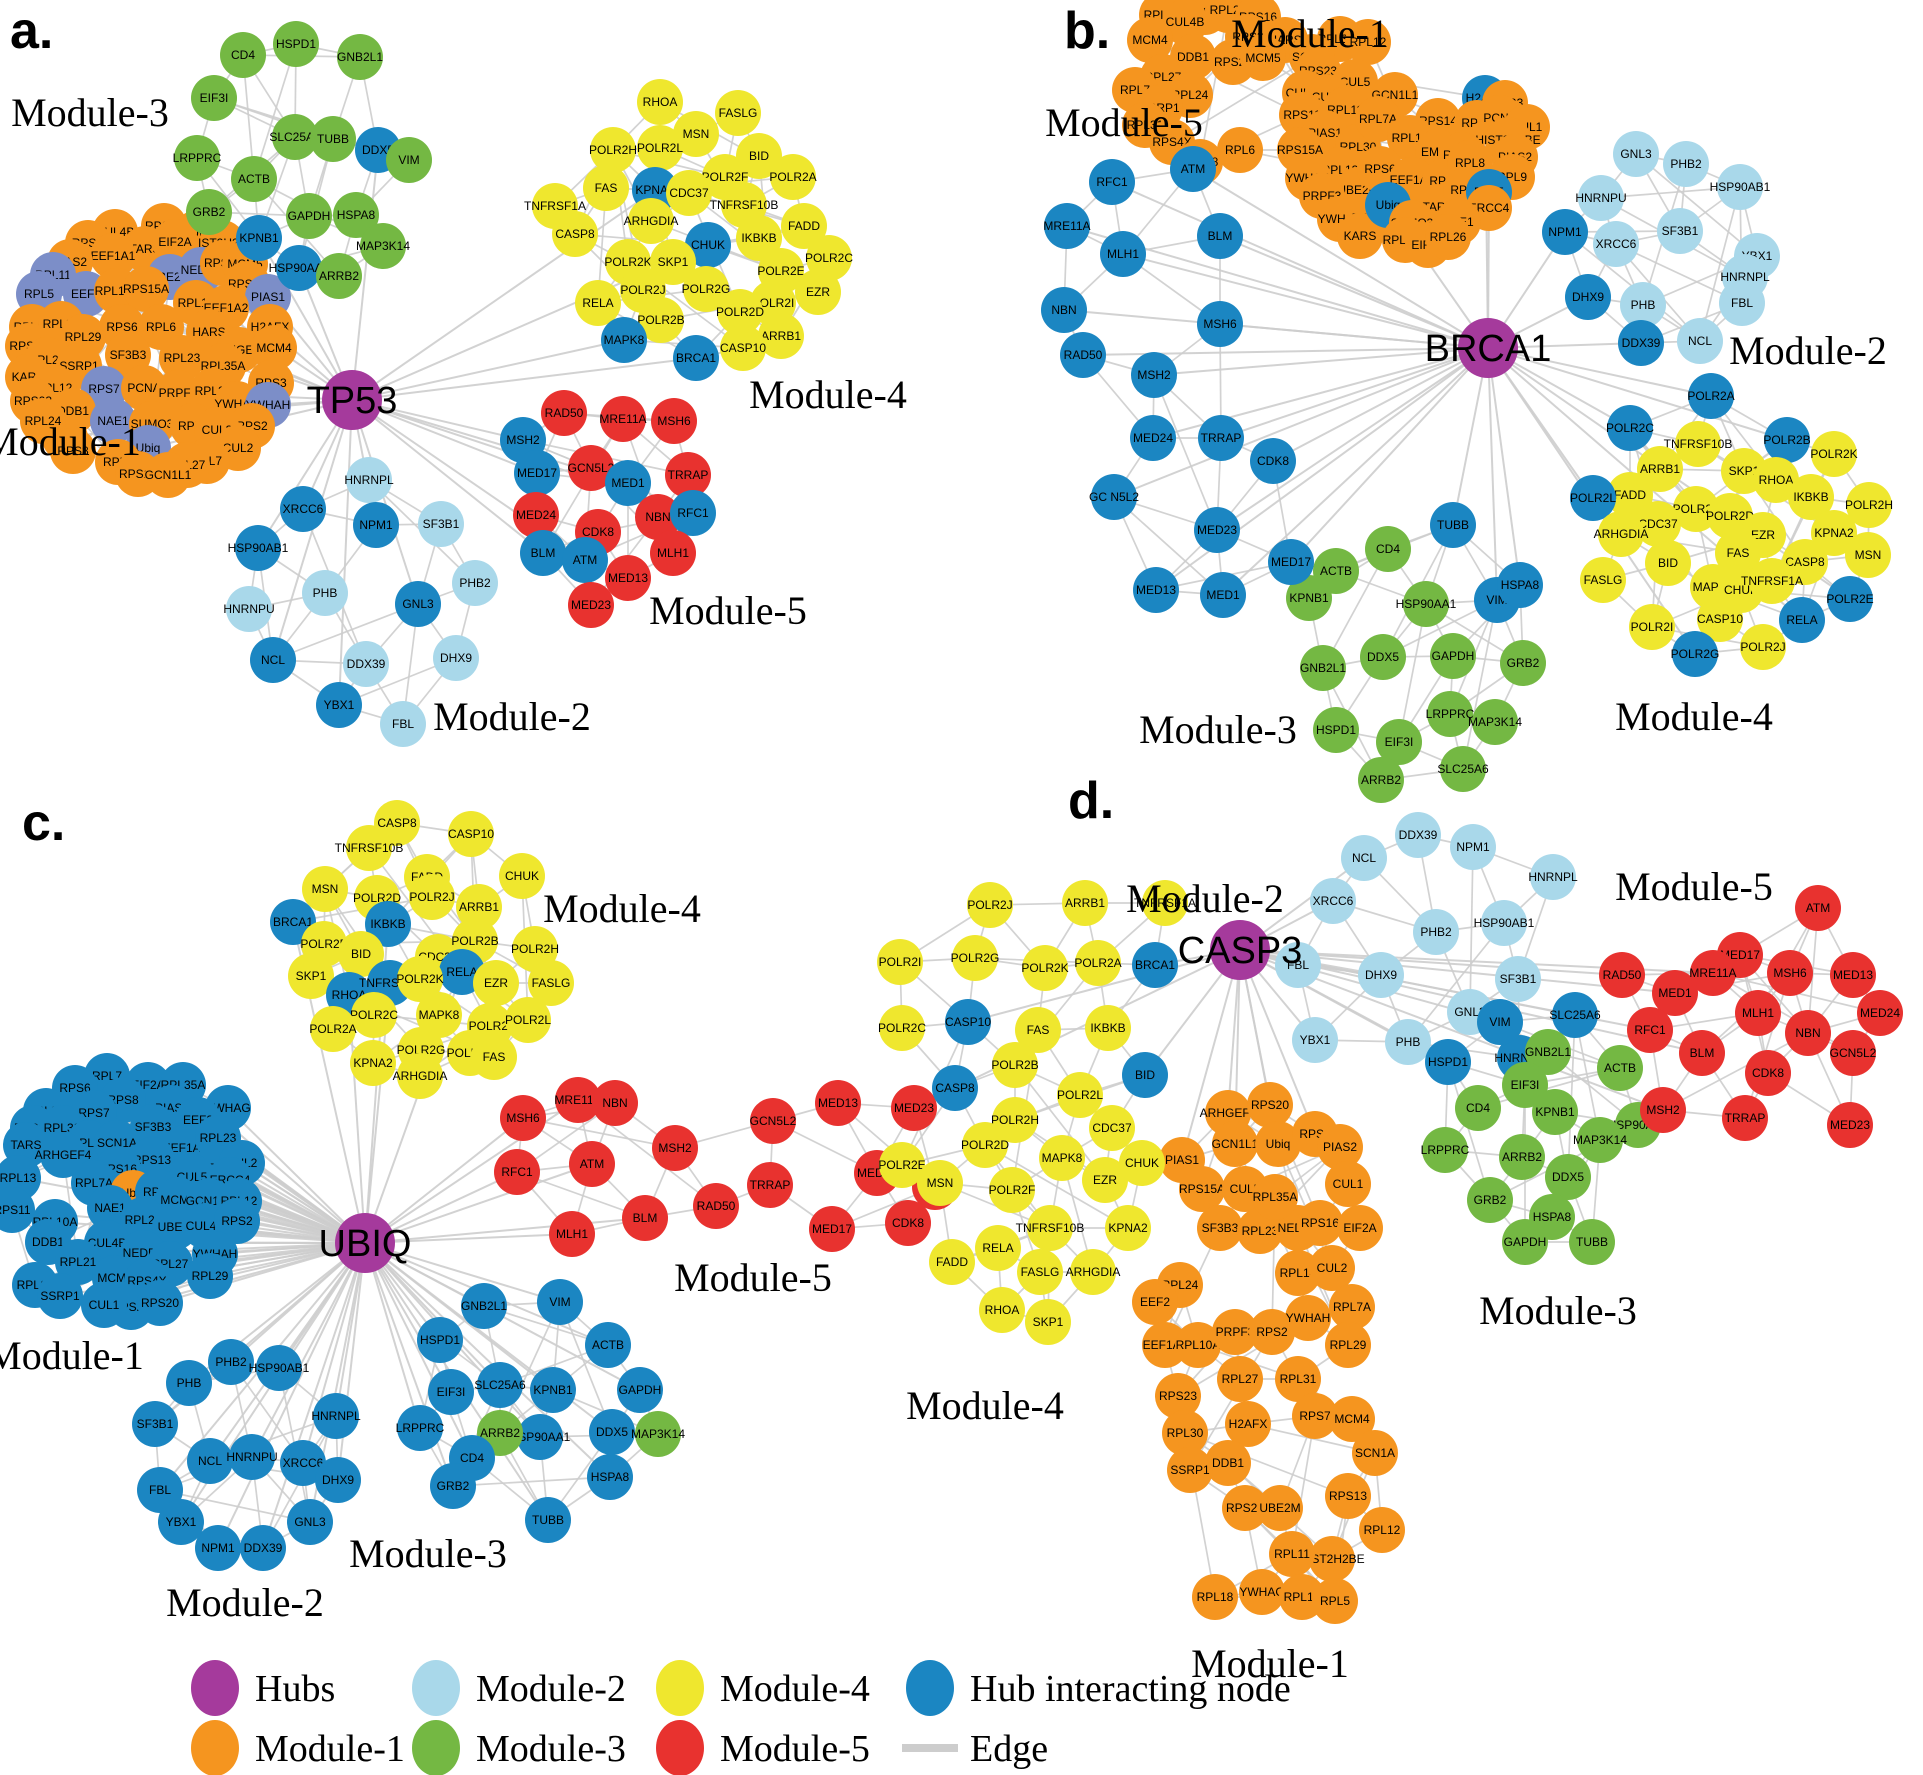 Image resolution: width=1923 pixels, height=1775 pixels. Describe the element at coordinates (209, 212) in the screenshot. I see `node-GRB2: GRB2` at that location.